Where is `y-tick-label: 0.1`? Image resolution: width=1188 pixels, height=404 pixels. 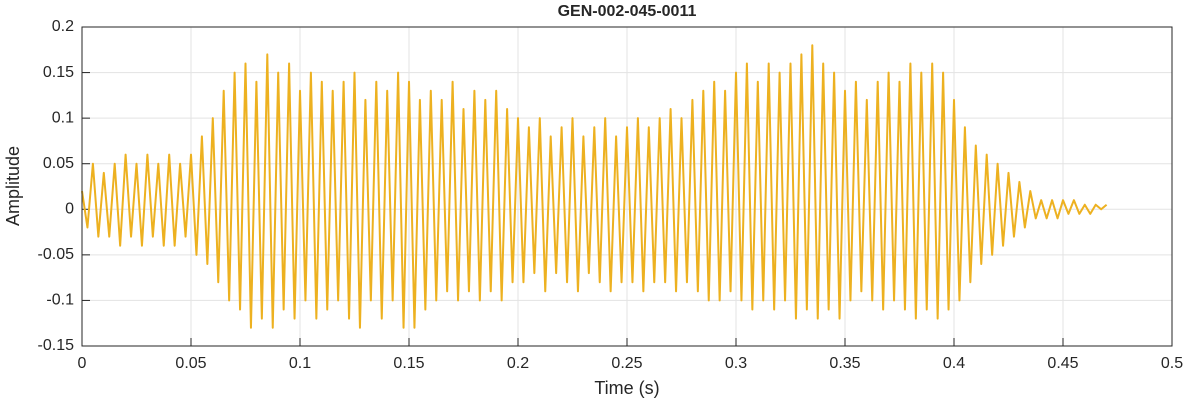 y-tick-label: 0.1 is located at coordinates (63, 117).